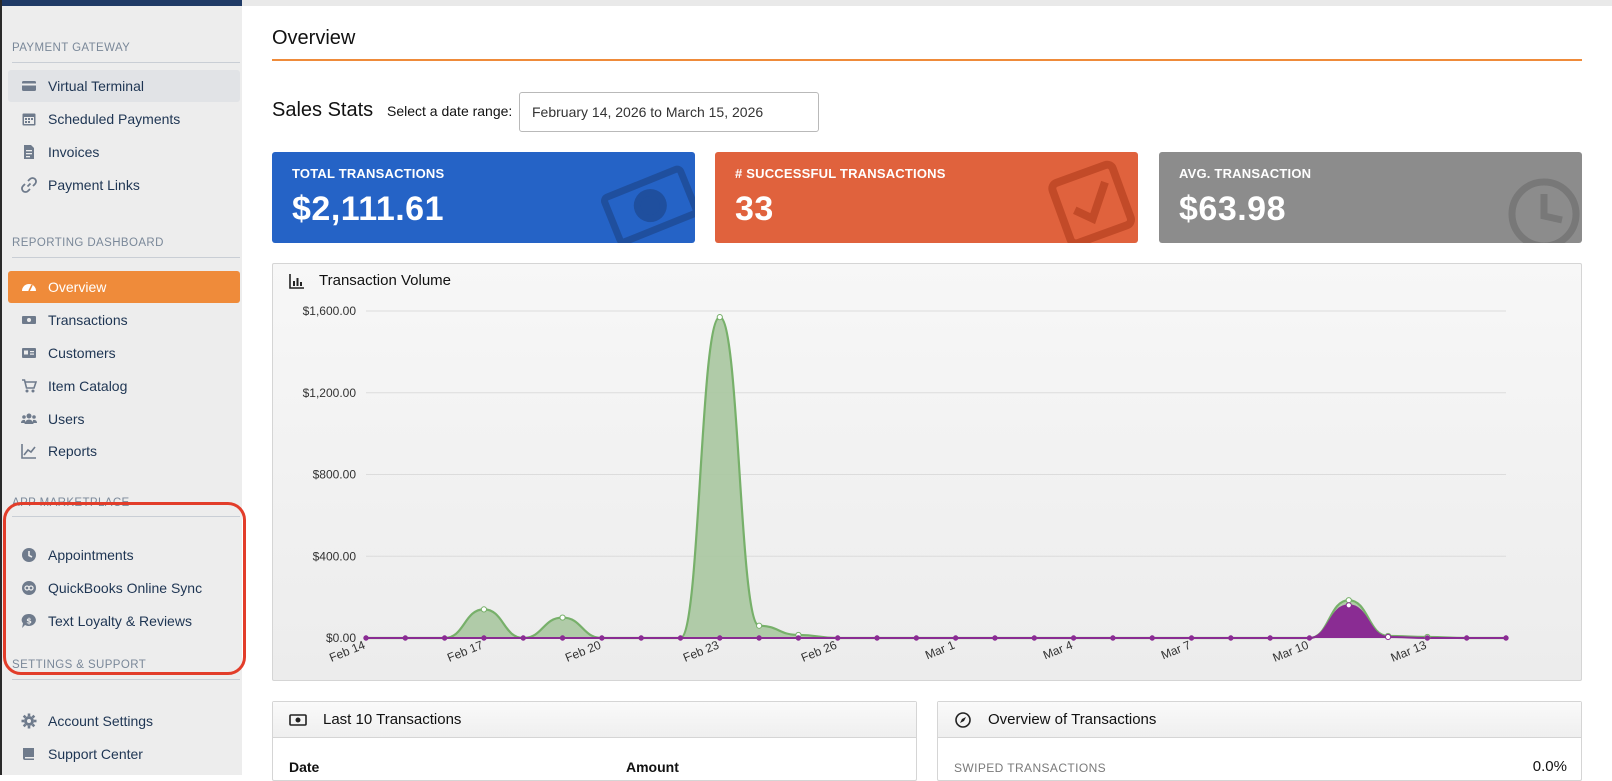 The image size is (1612, 781). I want to click on column-header-date: Date, so click(304, 767).